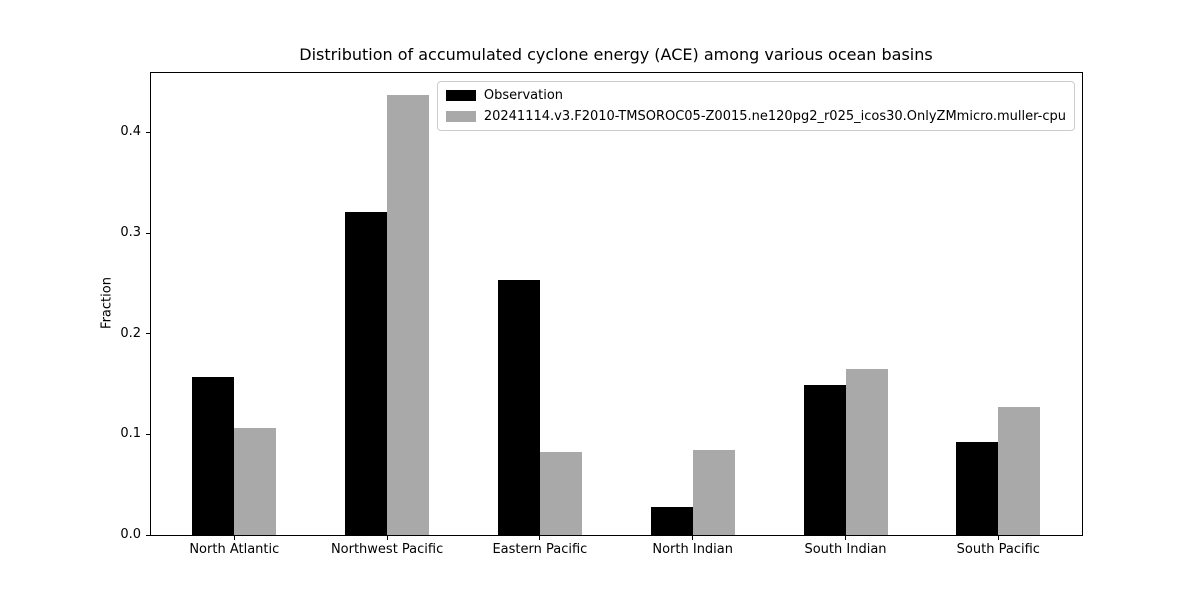  Describe the element at coordinates (977, 488) in the screenshot. I see `bar-observation-south-pacific` at that location.